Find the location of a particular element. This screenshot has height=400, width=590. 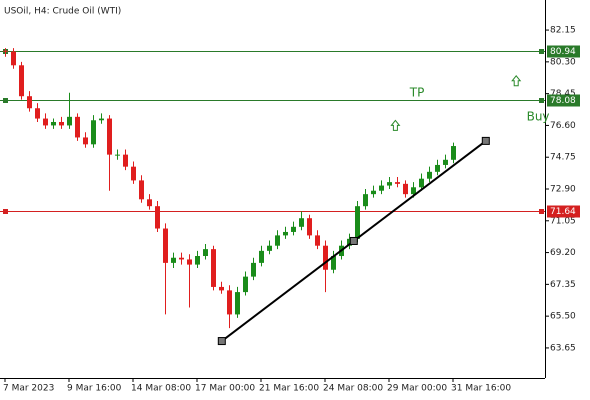

x-tick-label: 29 Mar 00:00 is located at coordinates (417, 389).